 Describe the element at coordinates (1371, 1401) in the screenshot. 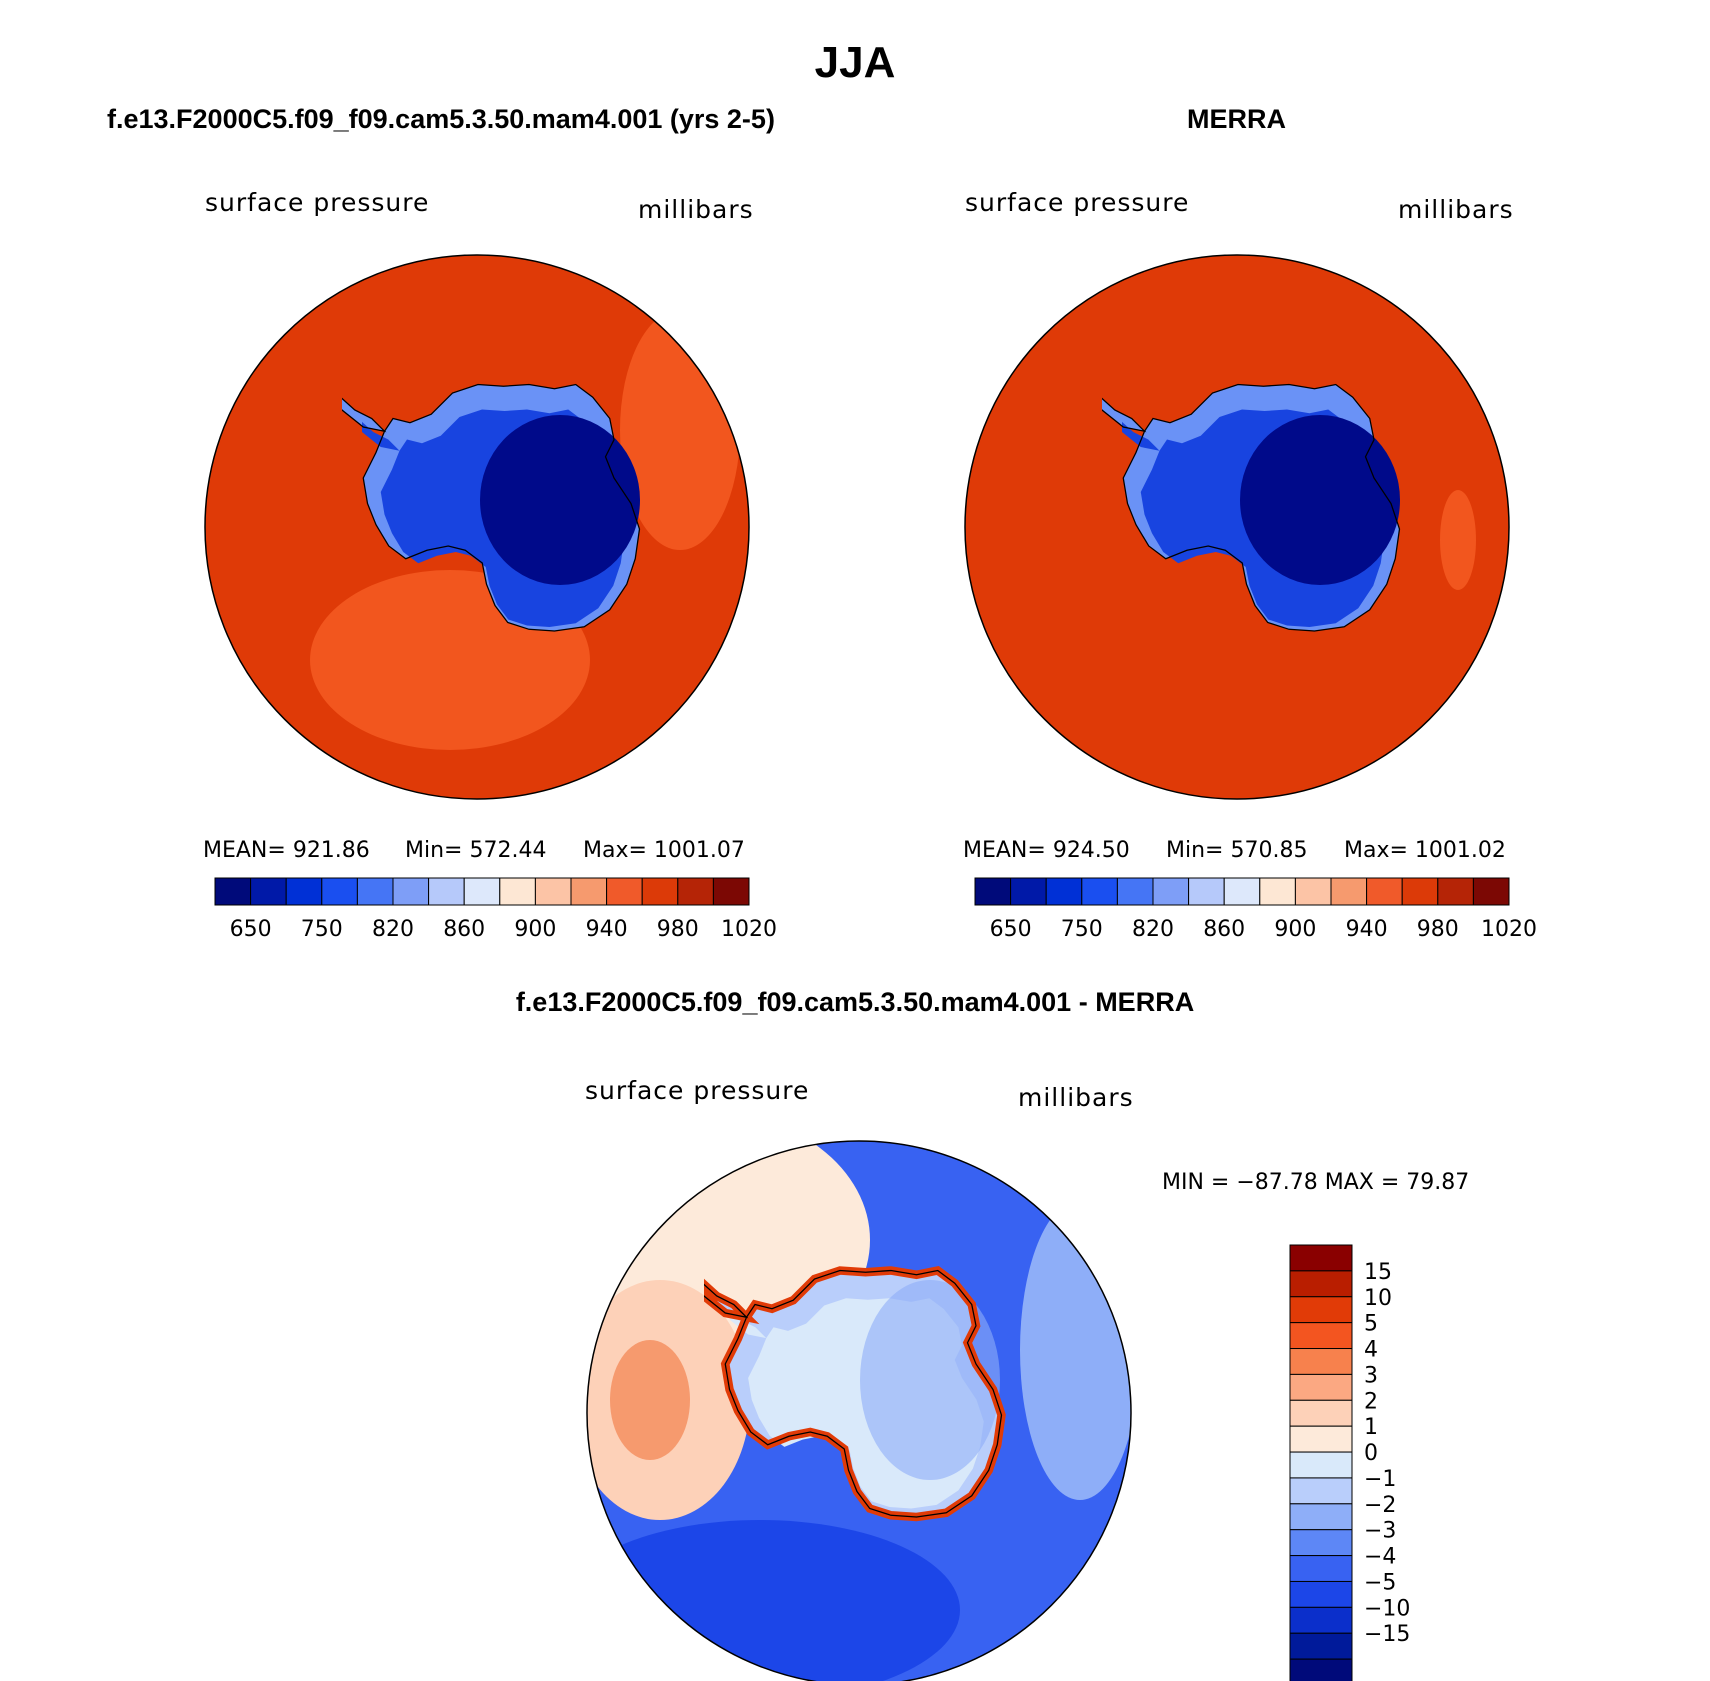

I see `colorbar-difference-tick-label: 2` at that location.